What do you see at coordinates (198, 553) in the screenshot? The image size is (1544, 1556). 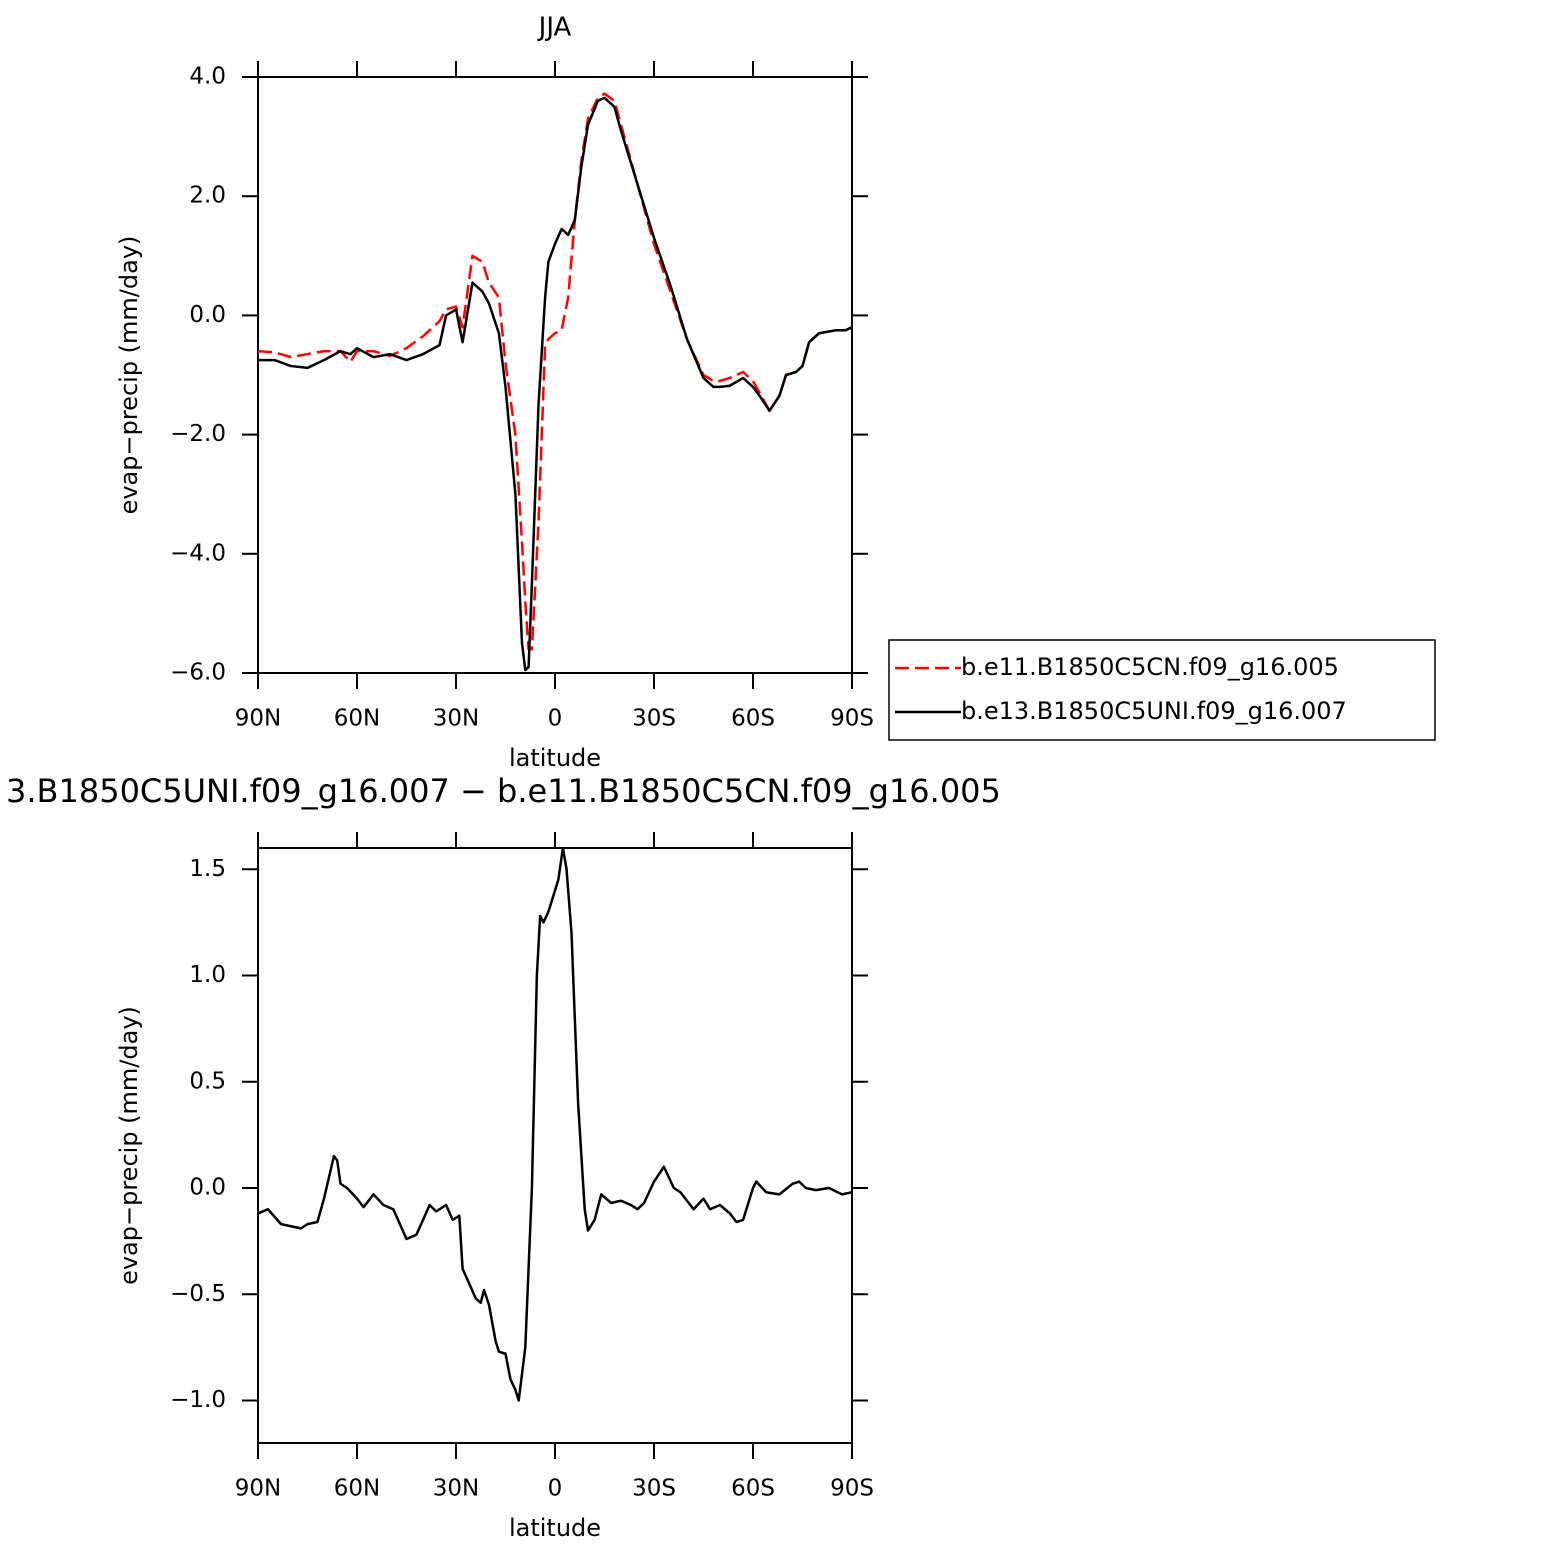 I see `y-tick-label: −4.0` at bounding box center [198, 553].